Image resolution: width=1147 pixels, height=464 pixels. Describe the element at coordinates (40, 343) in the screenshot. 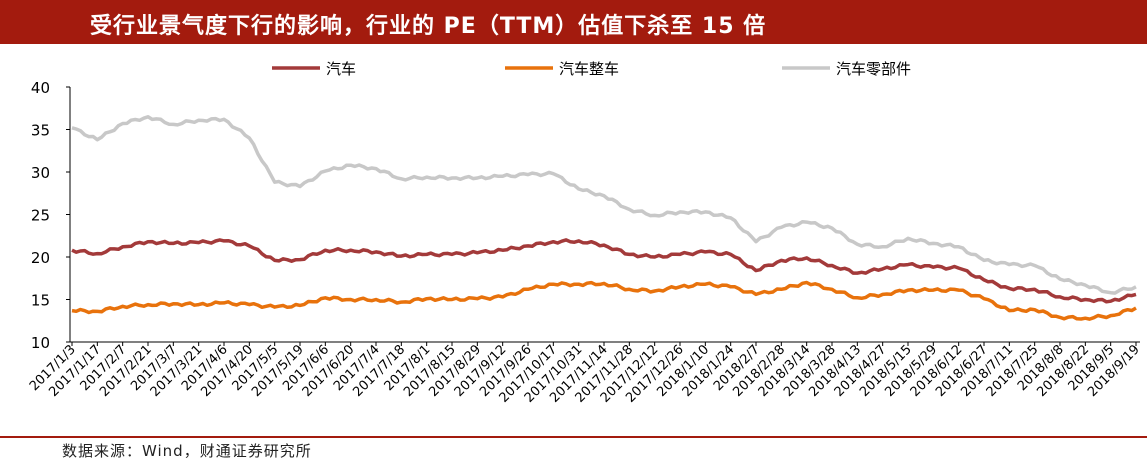

I see `y-tick-label: 10` at that location.